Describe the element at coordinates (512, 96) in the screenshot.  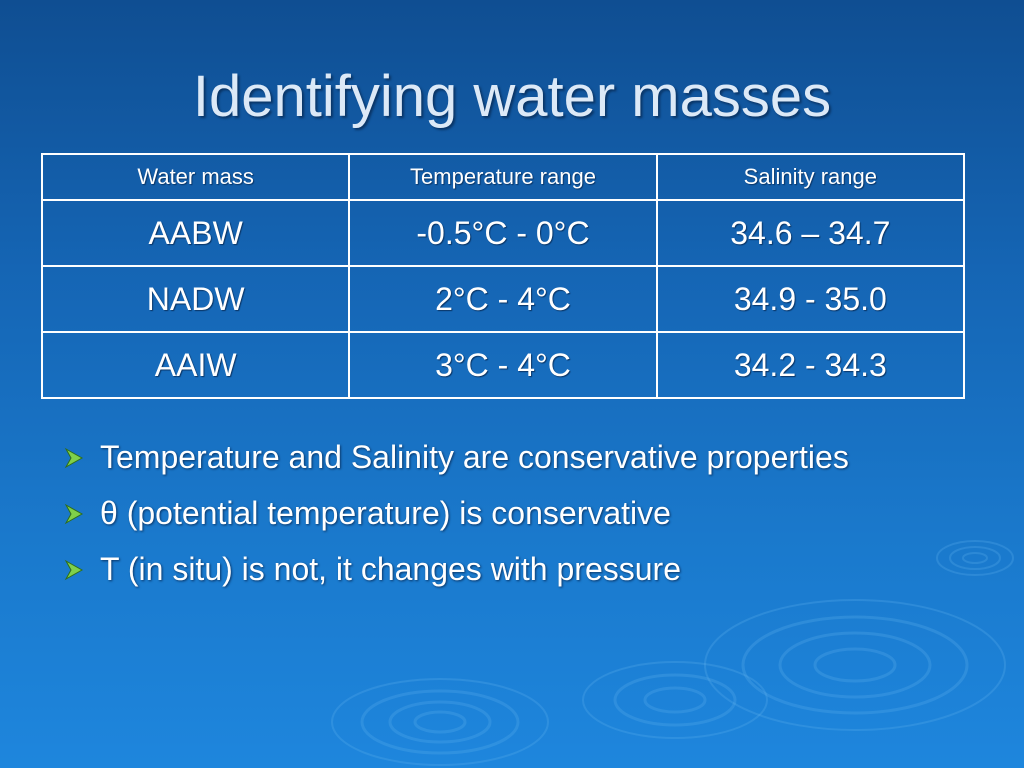
I see `slide-title: Identifying water masses` at that location.